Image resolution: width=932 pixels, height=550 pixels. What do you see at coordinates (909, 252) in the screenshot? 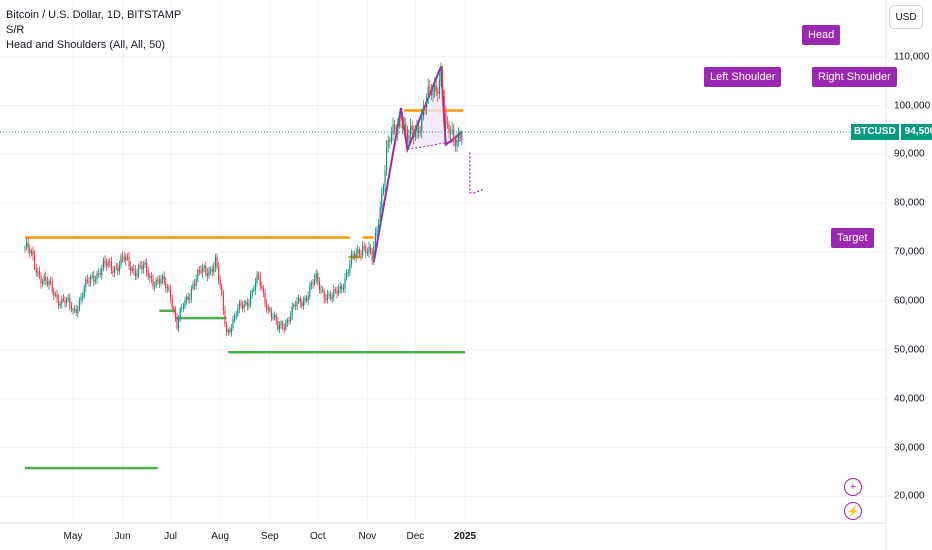
I see `y-tick-label: 70,000` at bounding box center [909, 252].